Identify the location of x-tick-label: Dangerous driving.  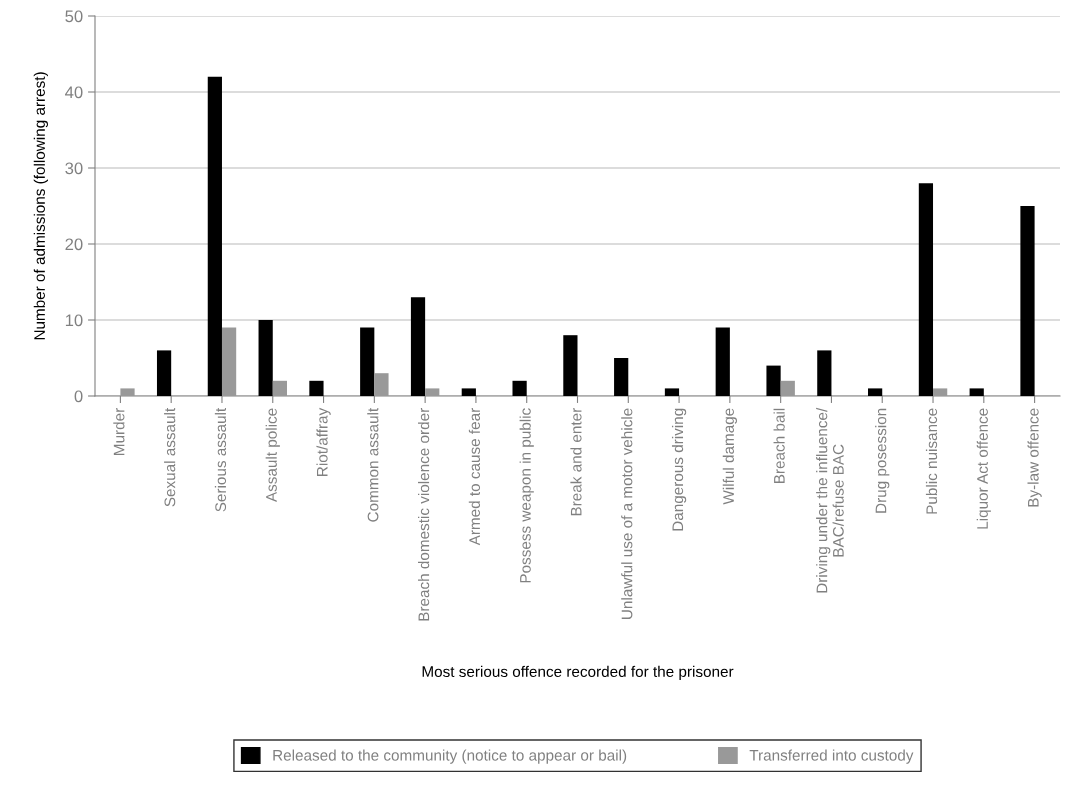
(679, 469).